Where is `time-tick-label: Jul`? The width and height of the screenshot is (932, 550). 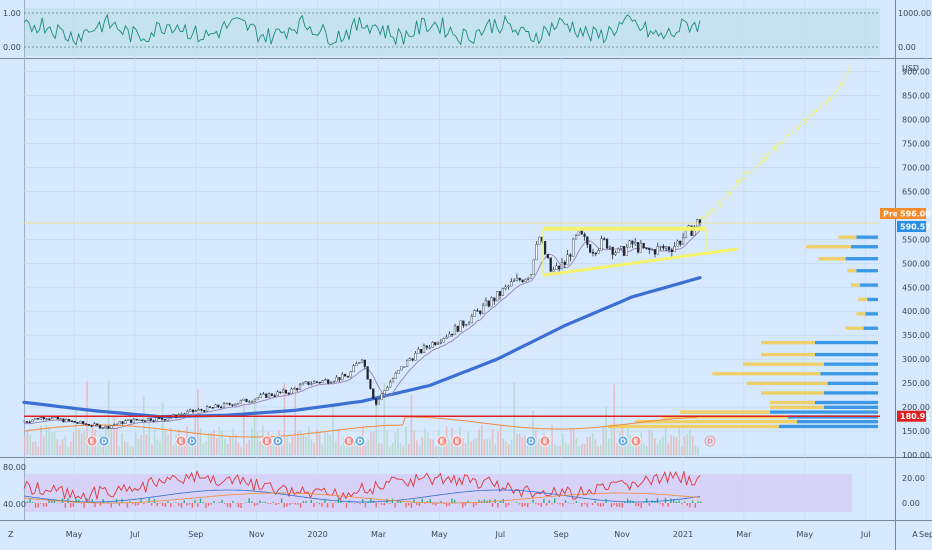 time-tick-label: Jul is located at coordinates (865, 534).